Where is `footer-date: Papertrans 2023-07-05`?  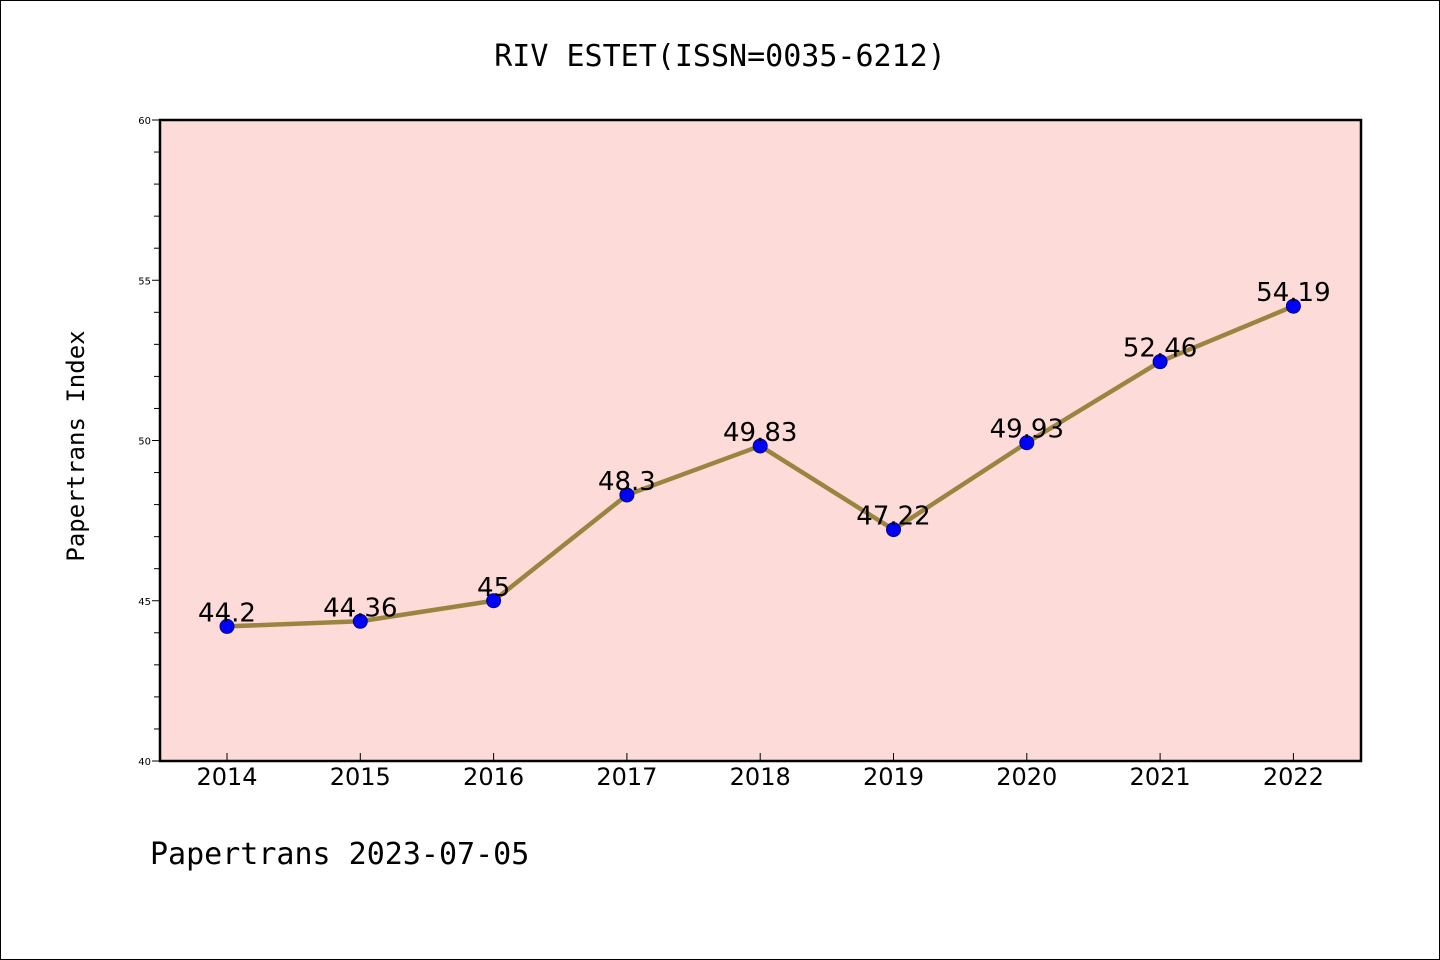 footer-date: Papertrans 2023-07-05 is located at coordinates (339, 854).